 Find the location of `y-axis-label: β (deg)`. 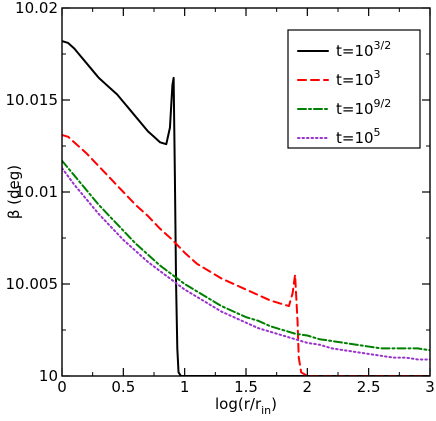

y-axis-label: β (deg) is located at coordinates (14, 192).